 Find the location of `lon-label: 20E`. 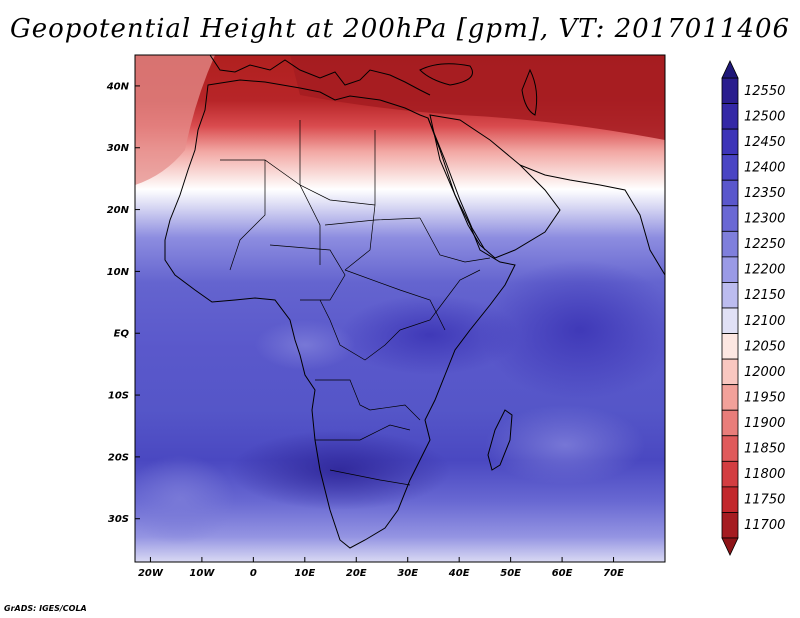

lon-label: 20E is located at coordinates (356, 573).